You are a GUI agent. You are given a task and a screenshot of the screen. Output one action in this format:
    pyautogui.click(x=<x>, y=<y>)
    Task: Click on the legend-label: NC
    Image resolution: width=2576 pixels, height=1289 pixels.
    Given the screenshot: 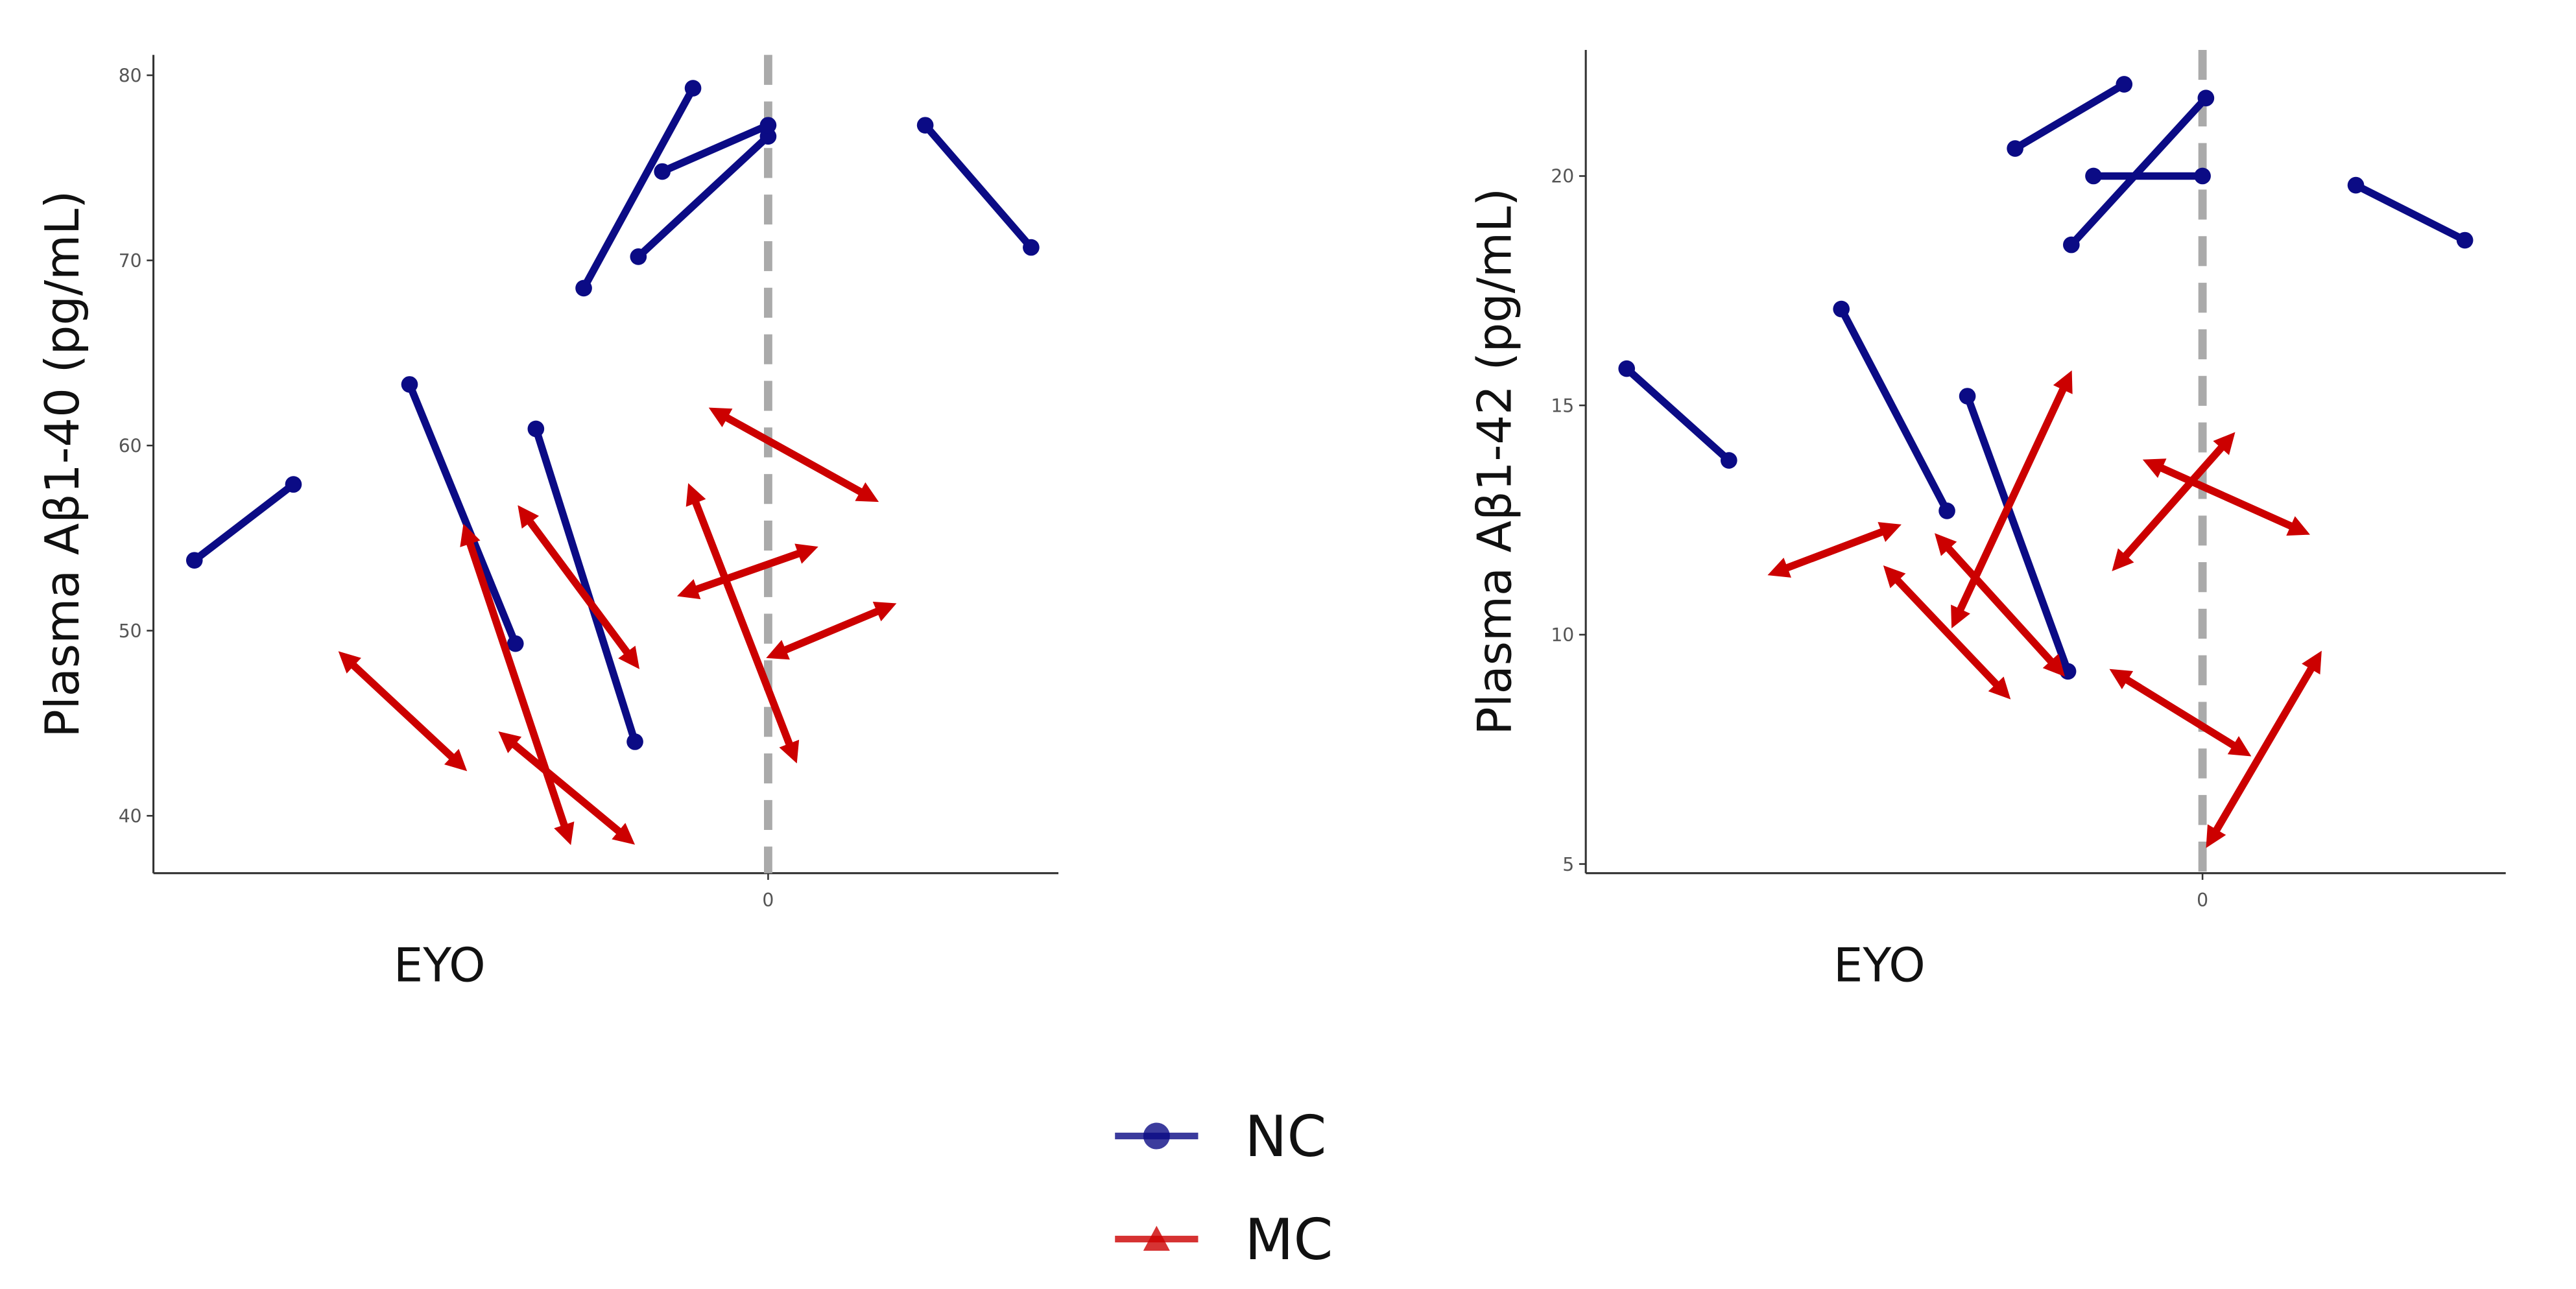 What is the action you would take?
    pyautogui.click(x=1285, y=1137)
    